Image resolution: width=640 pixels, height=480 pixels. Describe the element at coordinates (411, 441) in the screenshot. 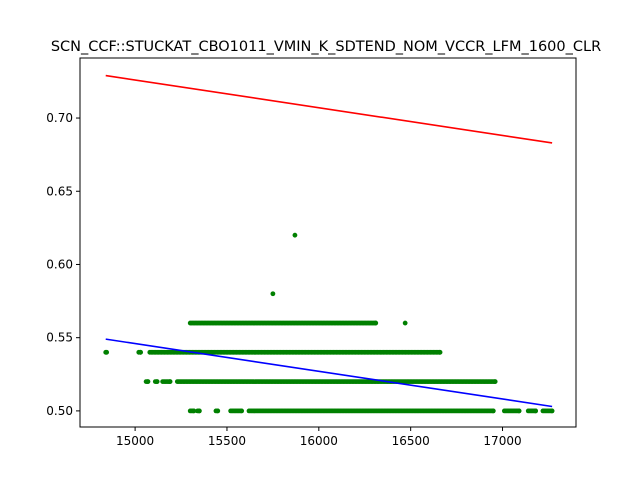

I see `x-tick-label: 16500` at that location.